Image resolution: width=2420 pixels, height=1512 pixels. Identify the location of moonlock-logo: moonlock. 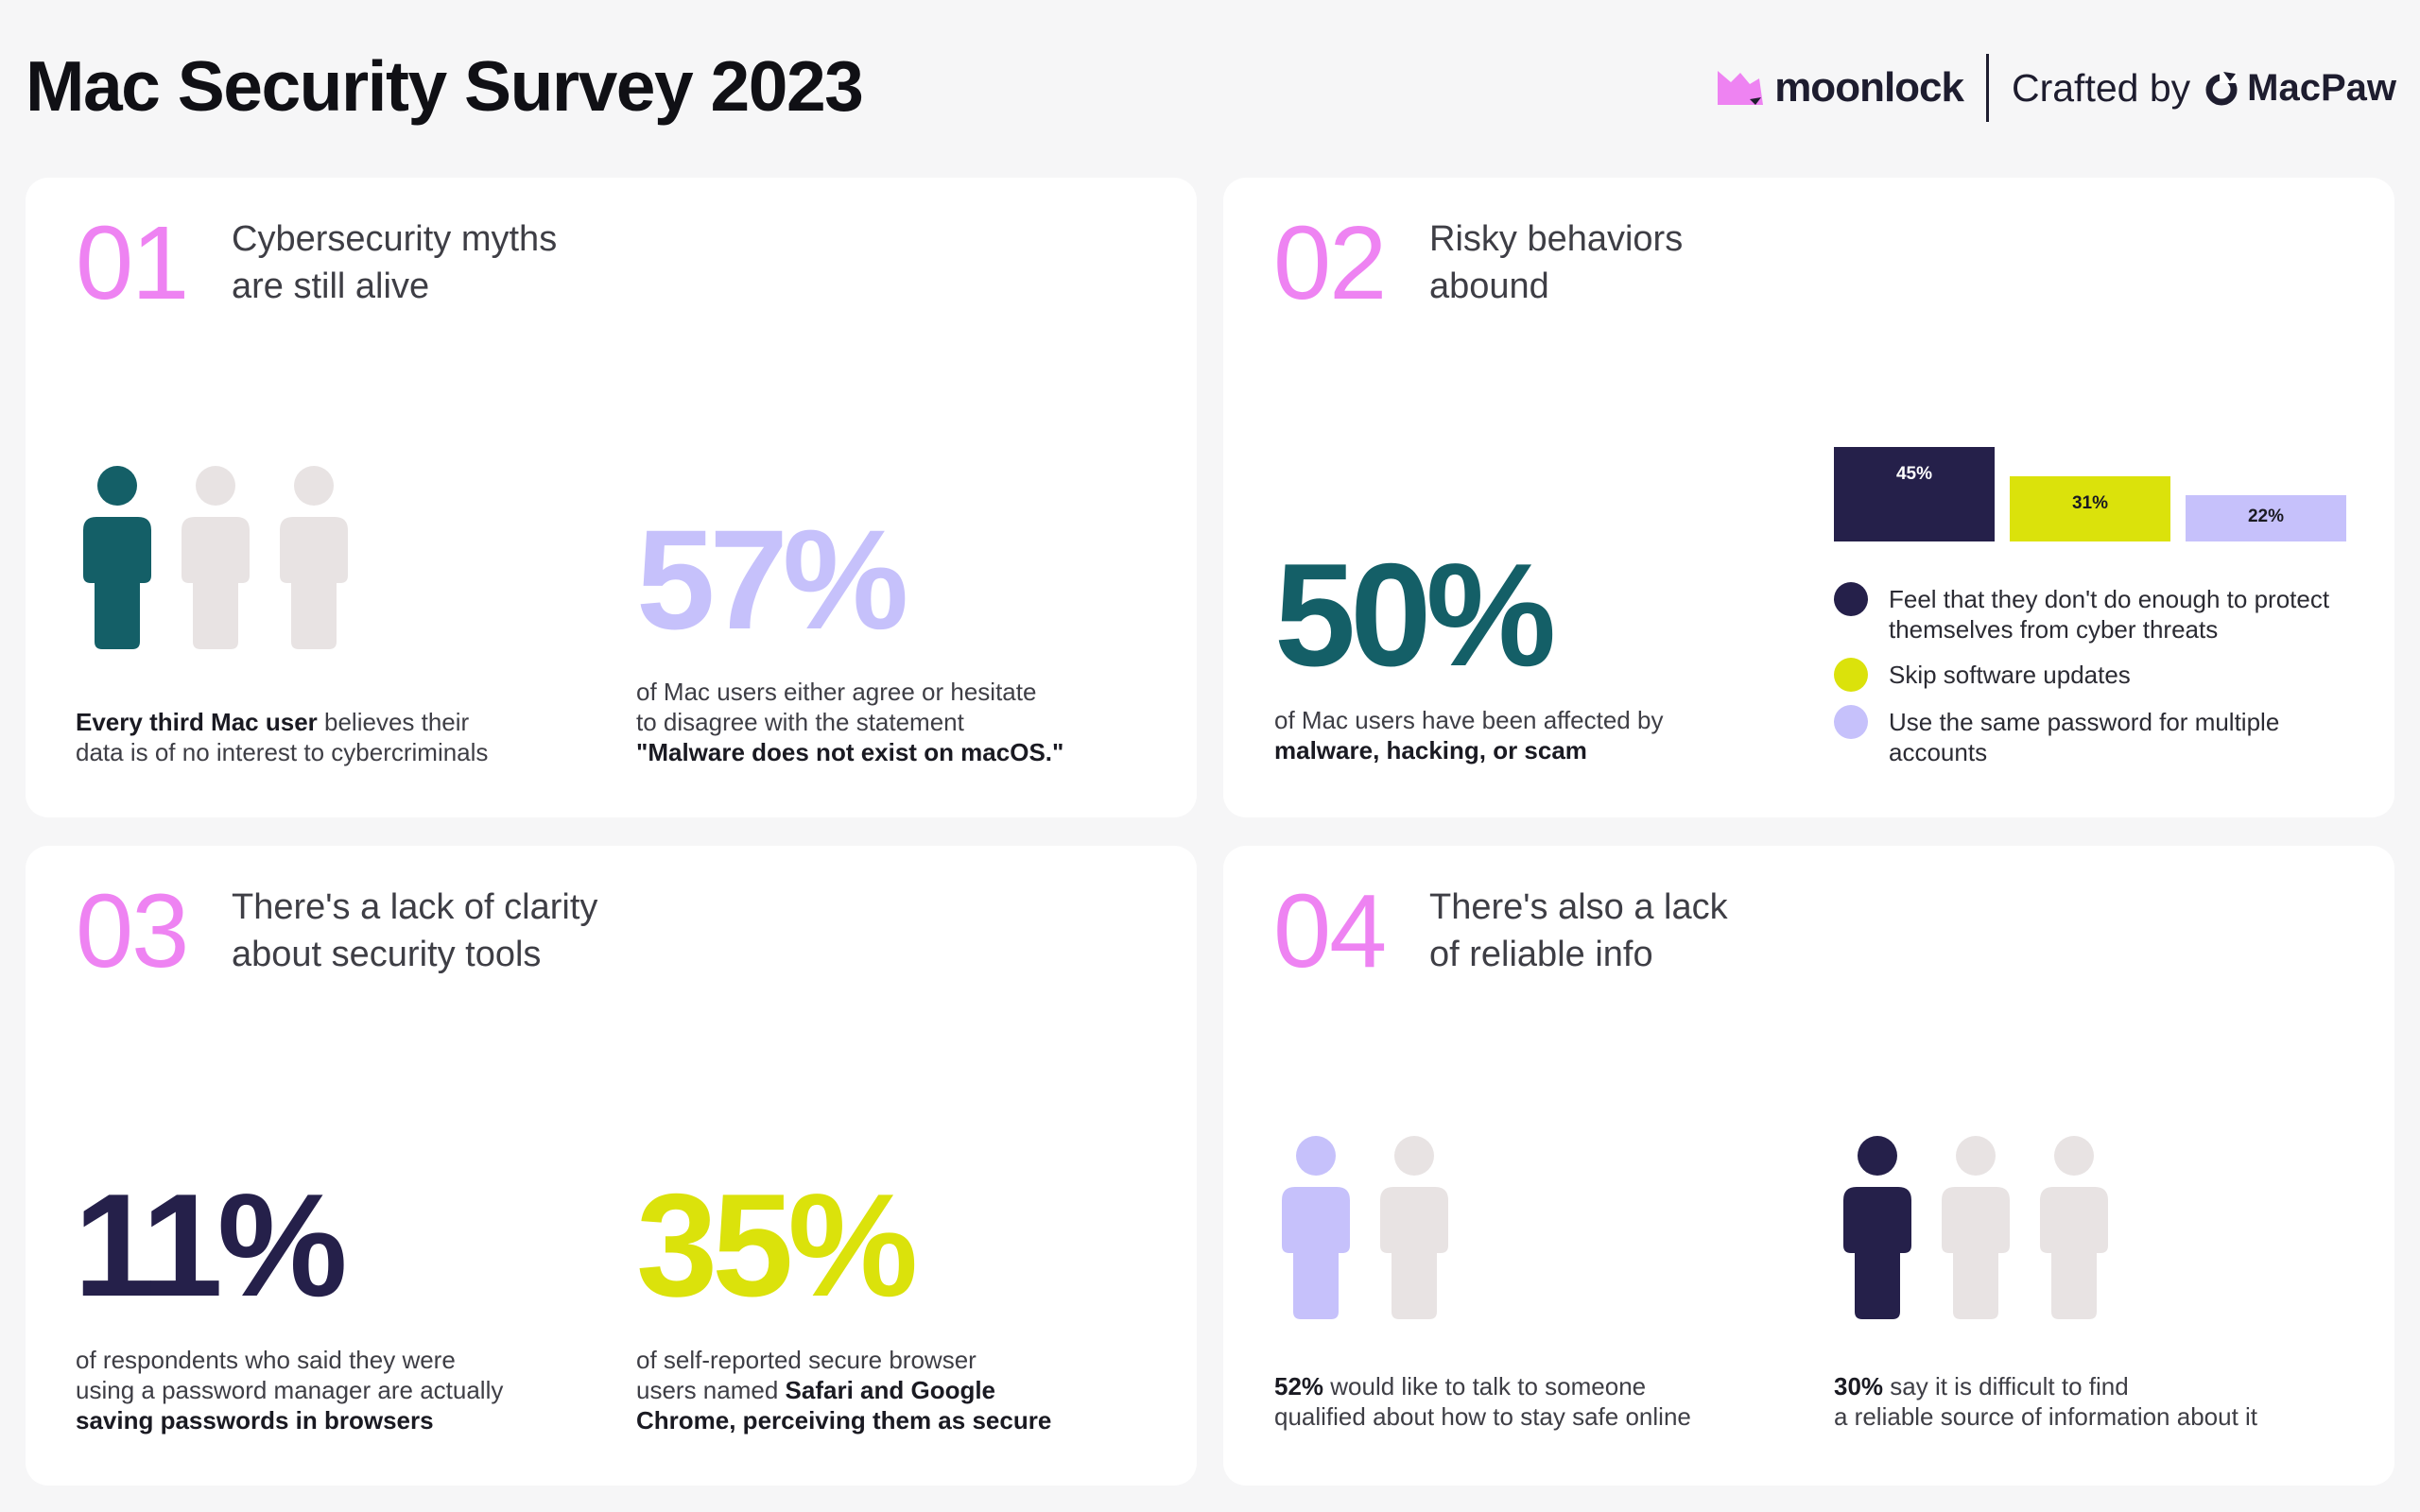
(1841, 88).